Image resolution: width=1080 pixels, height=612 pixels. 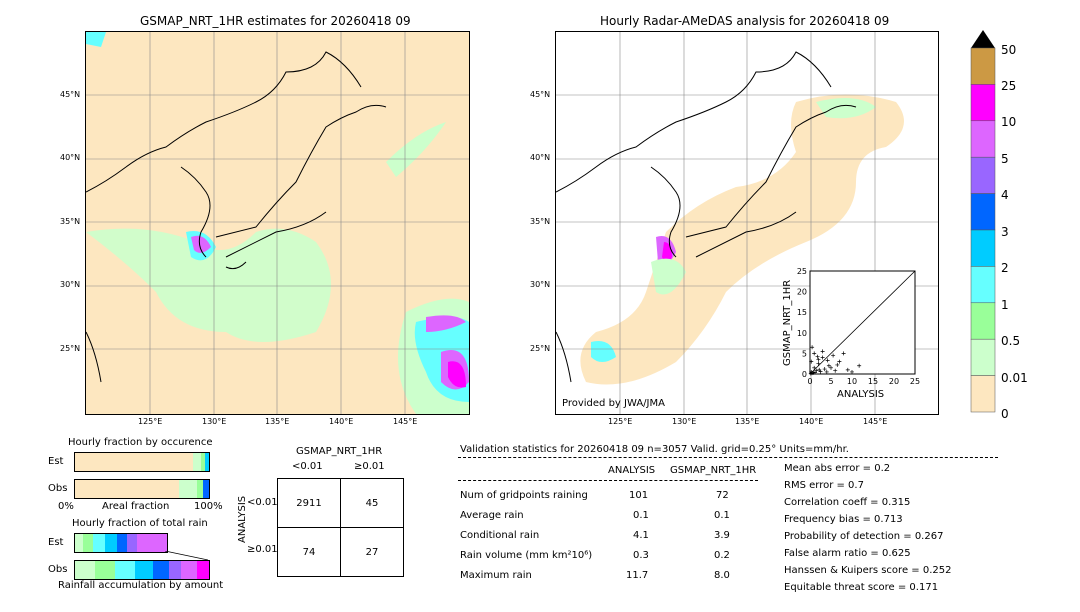 I want to click on colorbar-label: 10, so click(x=1009, y=122).